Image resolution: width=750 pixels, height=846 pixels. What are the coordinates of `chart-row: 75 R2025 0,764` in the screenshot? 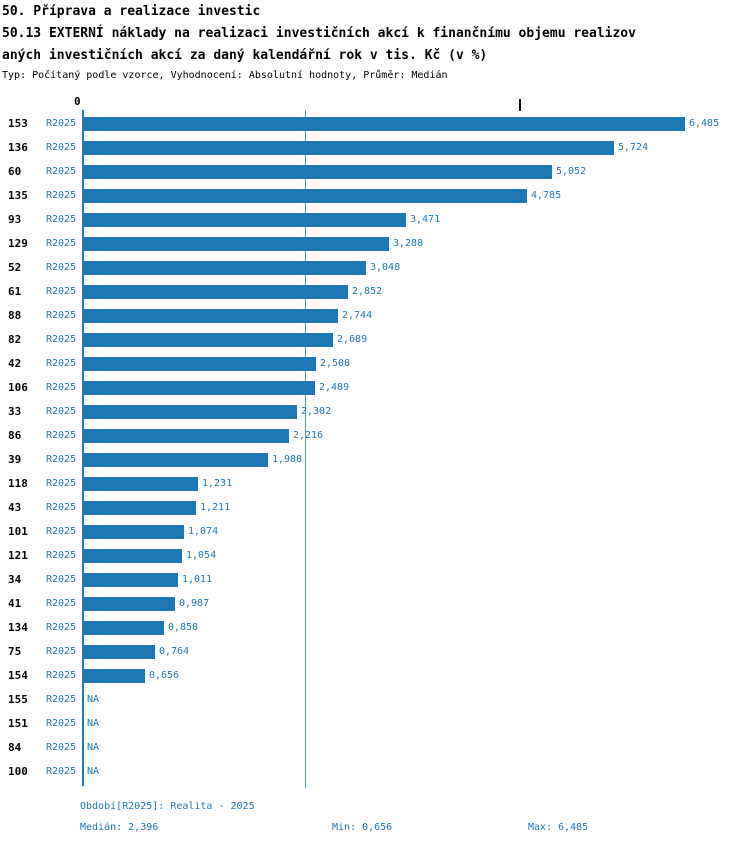 It's located at (375, 652).